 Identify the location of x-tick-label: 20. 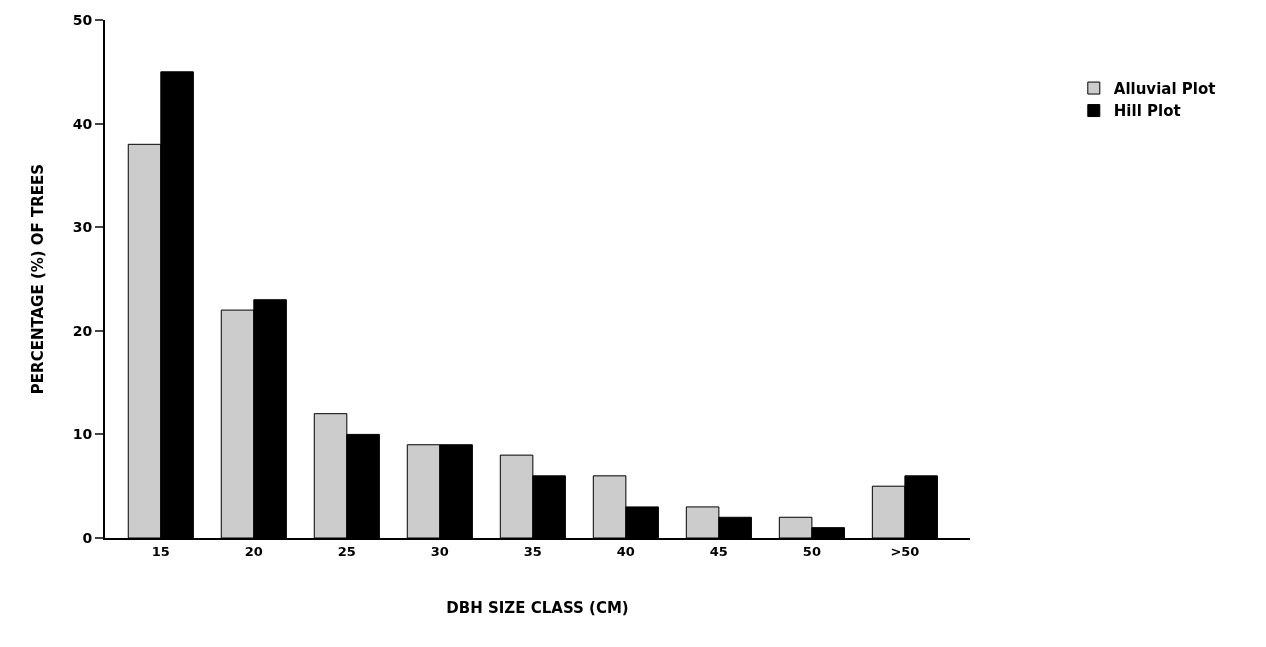
(253, 551).